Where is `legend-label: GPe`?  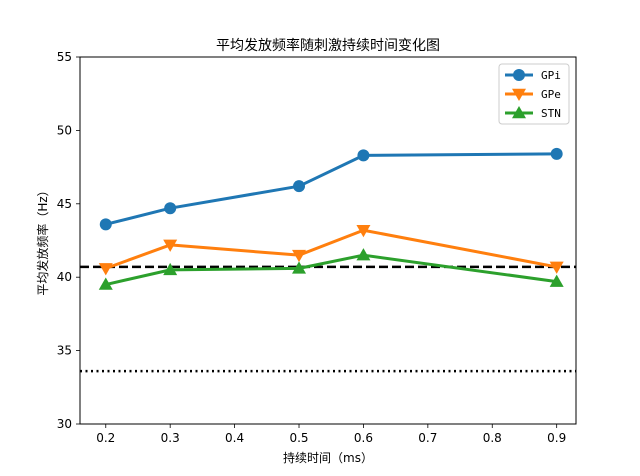
legend-label: GPe is located at coordinates (551, 94).